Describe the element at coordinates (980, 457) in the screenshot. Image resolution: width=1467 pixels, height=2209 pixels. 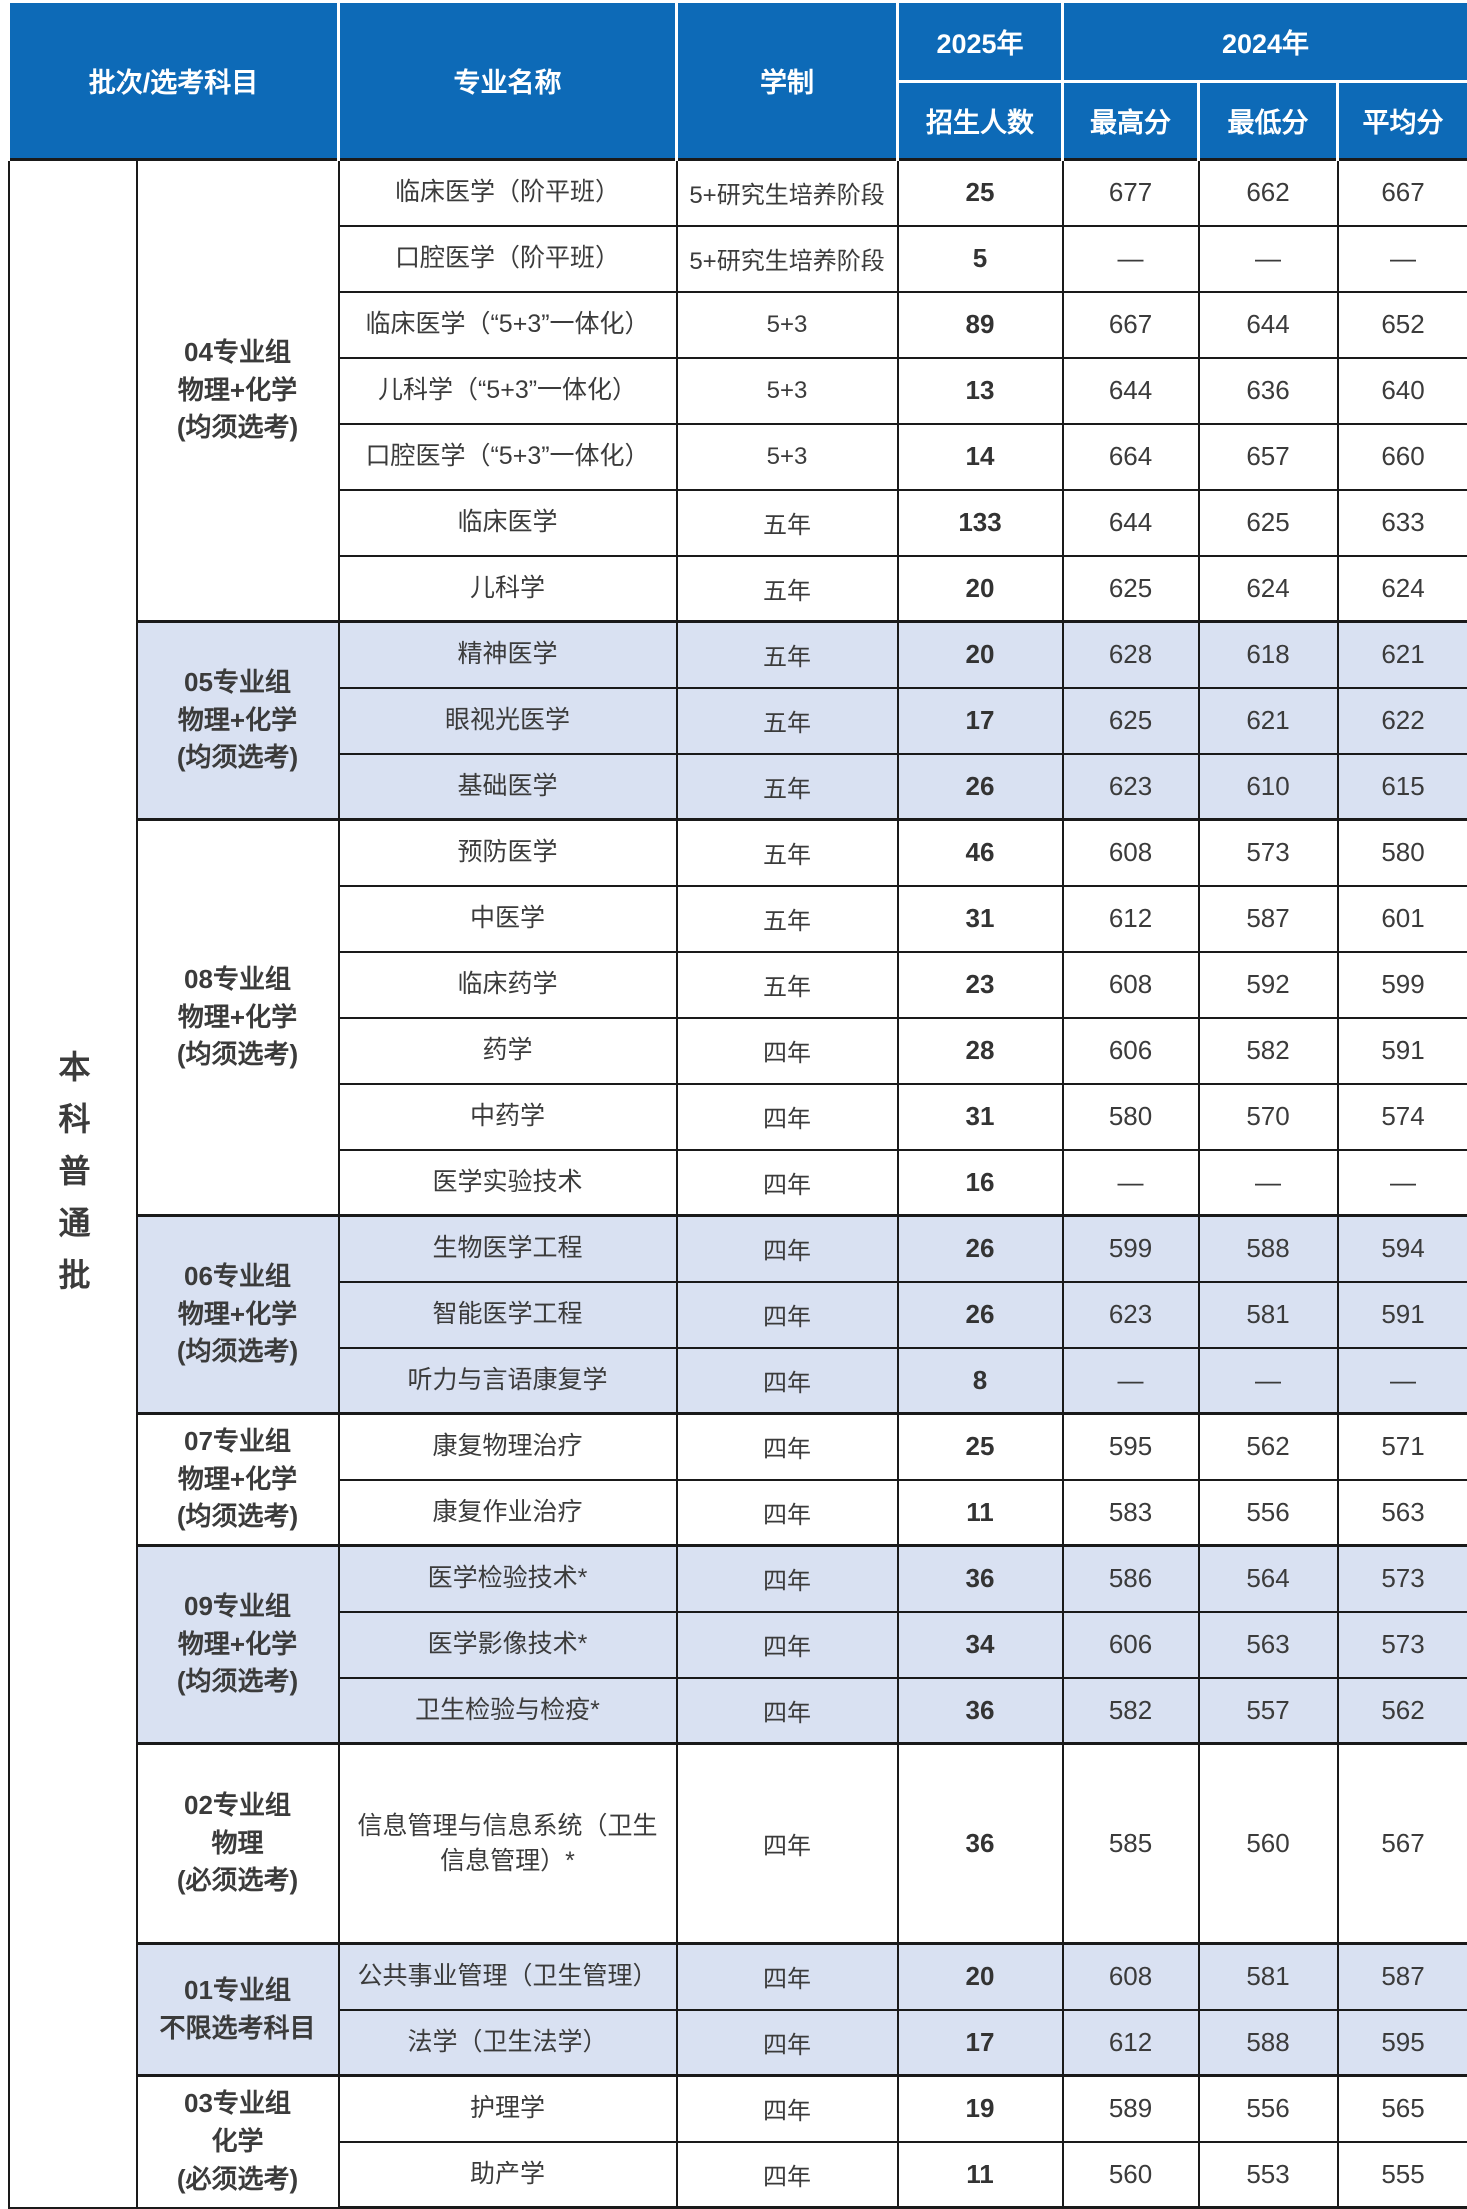
I see `enroll-2025-cell: 14` at that location.